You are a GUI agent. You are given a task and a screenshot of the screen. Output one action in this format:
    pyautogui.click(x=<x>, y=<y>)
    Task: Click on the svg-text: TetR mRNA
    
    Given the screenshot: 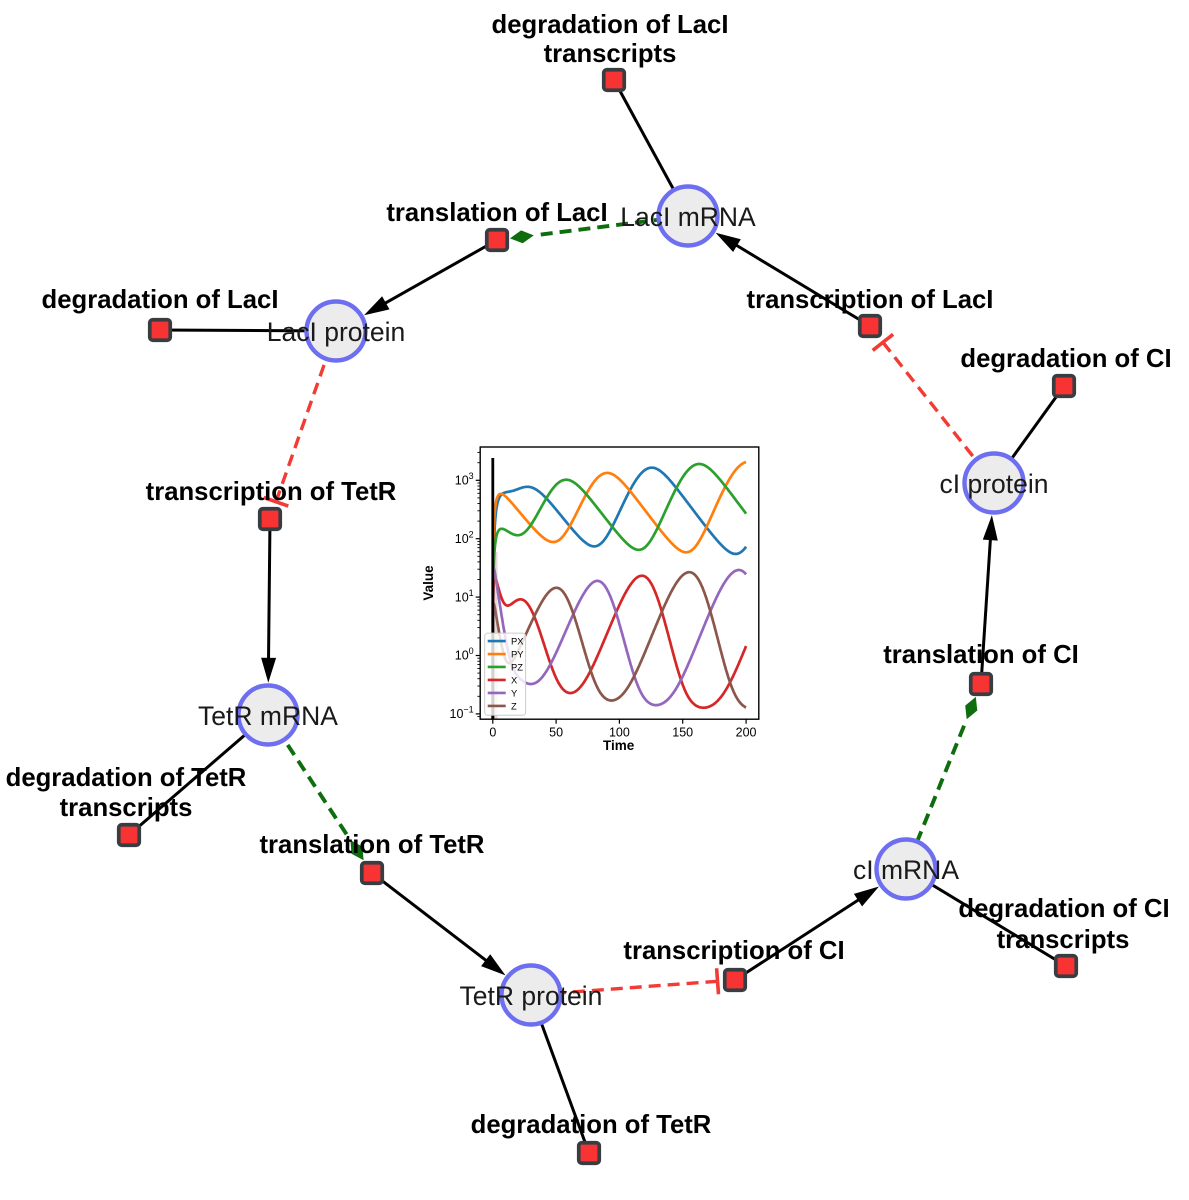 What is the action you would take?
    pyautogui.click(x=268, y=716)
    